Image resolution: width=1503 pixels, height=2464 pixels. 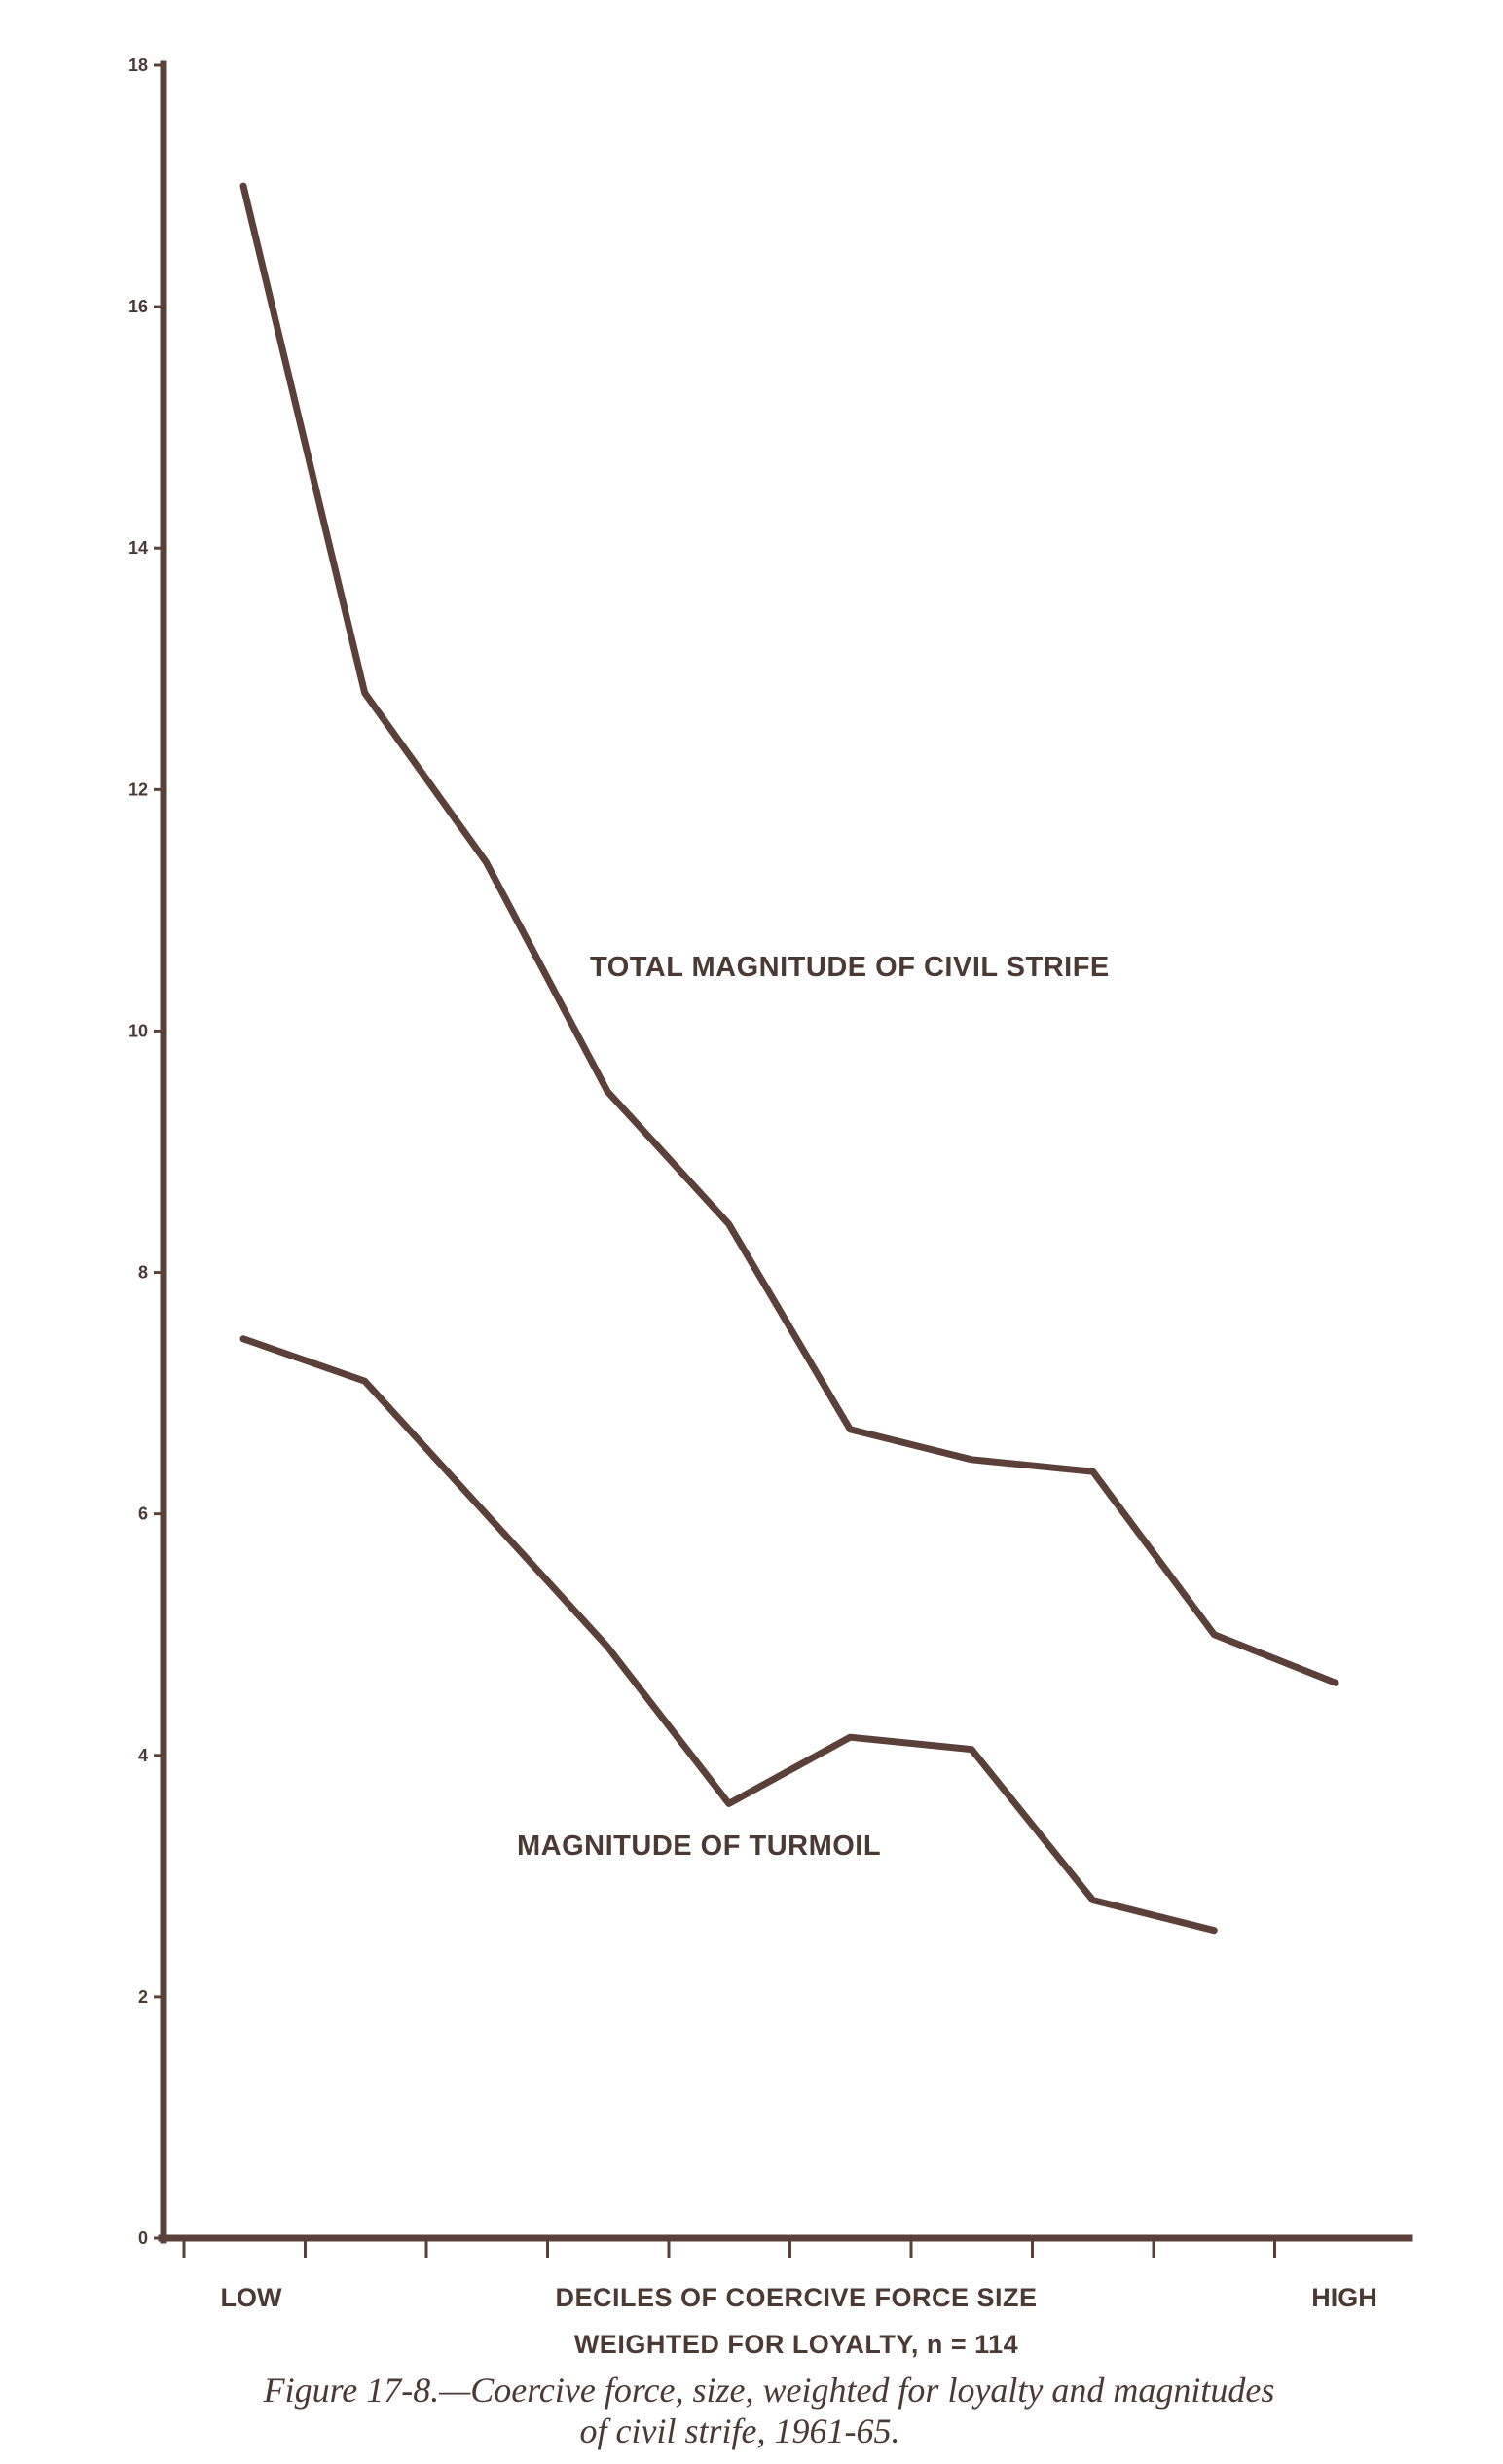 I want to click on y-tick-label-4: 4, so click(x=143, y=1755).